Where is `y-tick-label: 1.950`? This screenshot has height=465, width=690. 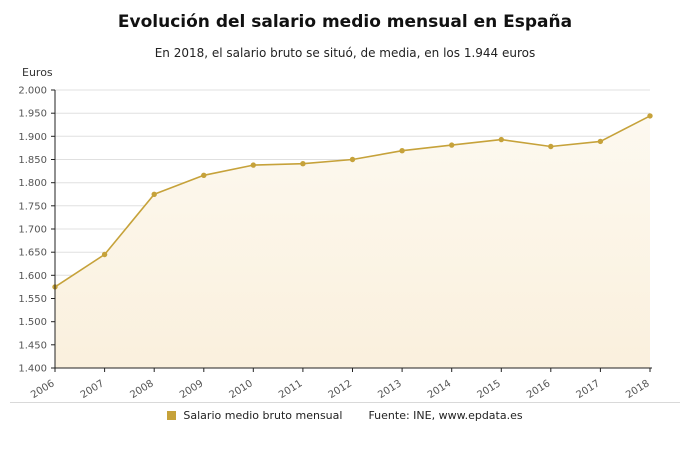 y-tick-label: 1.950 is located at coordinates (32, 114).